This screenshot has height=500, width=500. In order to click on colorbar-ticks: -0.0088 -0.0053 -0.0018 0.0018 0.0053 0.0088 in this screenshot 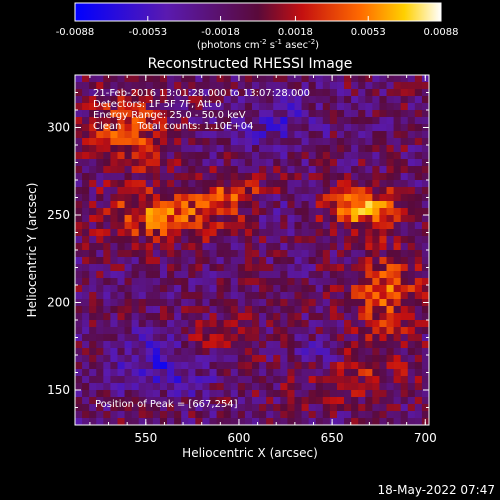, I will do `click(257, 27)`.